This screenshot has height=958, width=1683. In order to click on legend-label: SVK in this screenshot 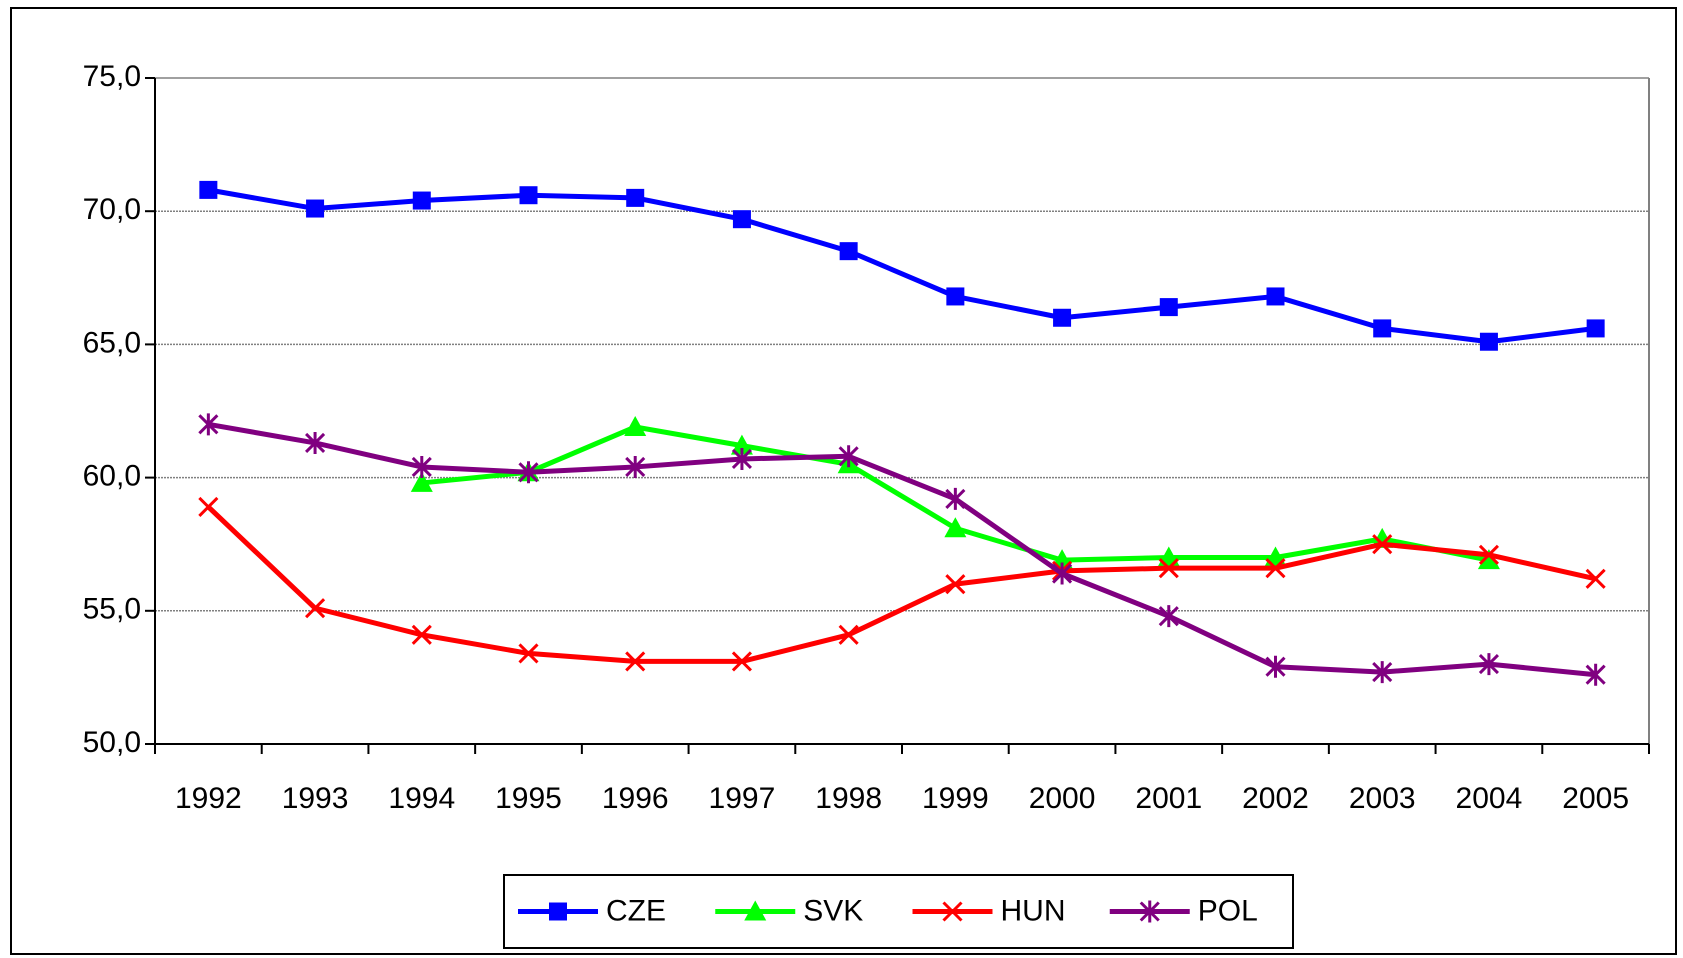, I will do `click(833, 910)`.